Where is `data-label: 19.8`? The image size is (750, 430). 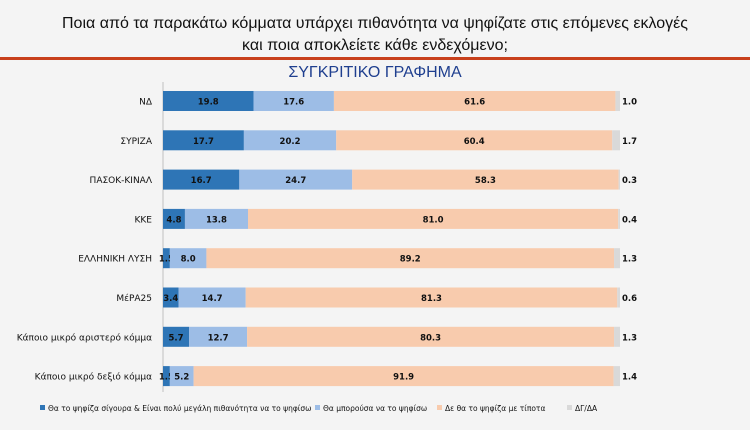 data-label: 19.8 is located at coordinates (208, 103).